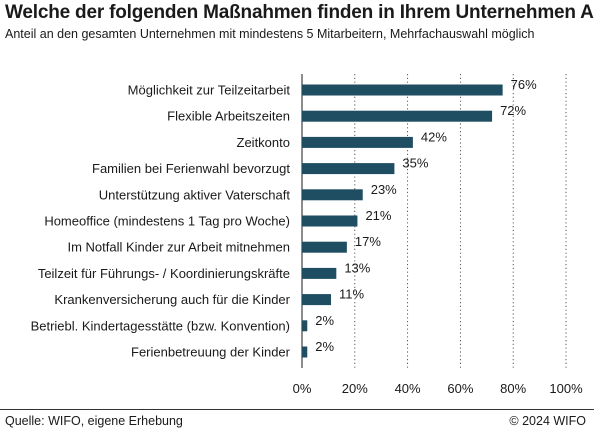 The height and width of the screenshot is (438, 594). What do you see at coordinates (513, 388) in the screenshot?
I see `x-tick-label: 80%` at bounding box center [513, 388].